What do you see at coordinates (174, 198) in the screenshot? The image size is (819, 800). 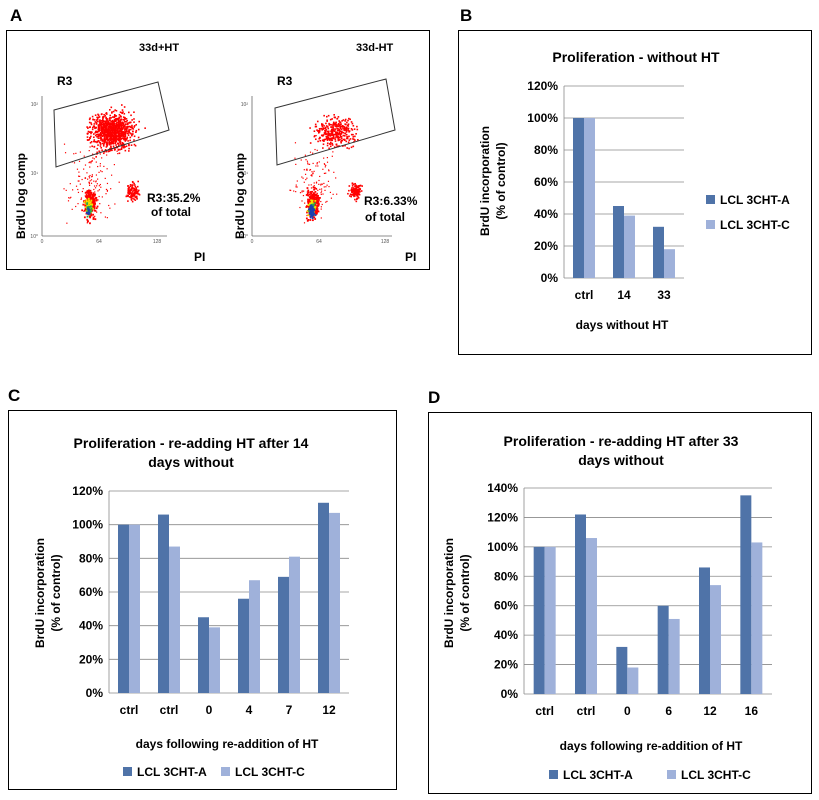 I see `flow-plot-1-stat-percent: R3:35.2%` at bounding box center [174, 198].